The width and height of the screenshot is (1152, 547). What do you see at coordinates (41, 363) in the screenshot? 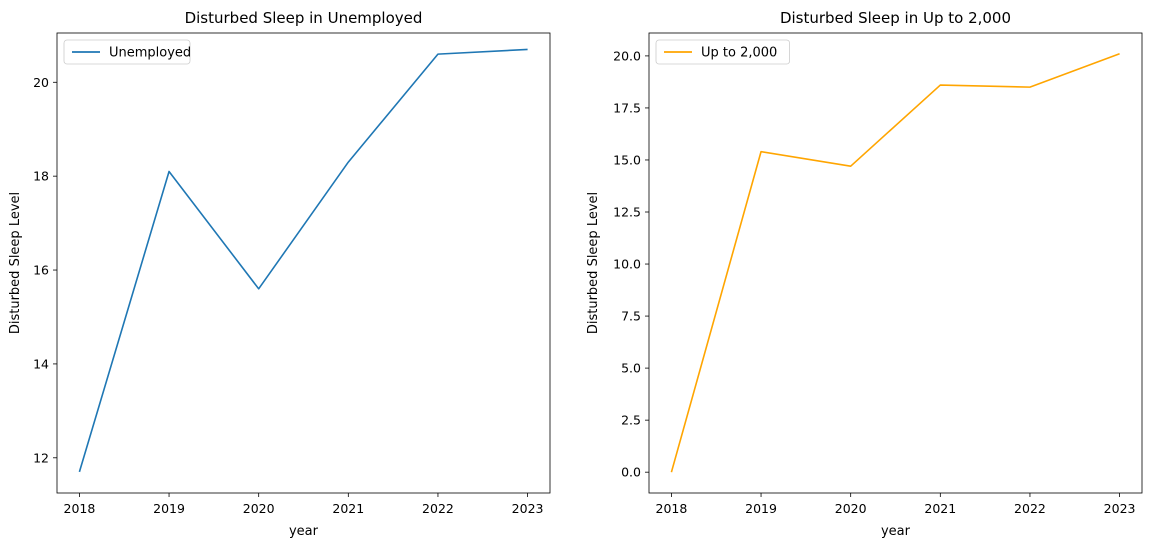
I see `y-tick-label: 14` at bounding box center [41, 363].